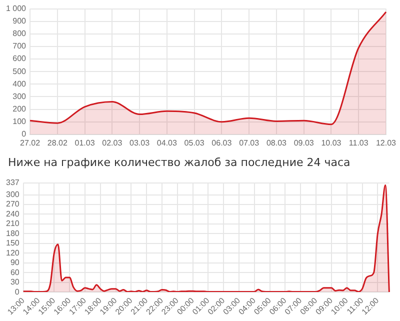  I want to click on y-tick-label: 100, so click(19, 121).